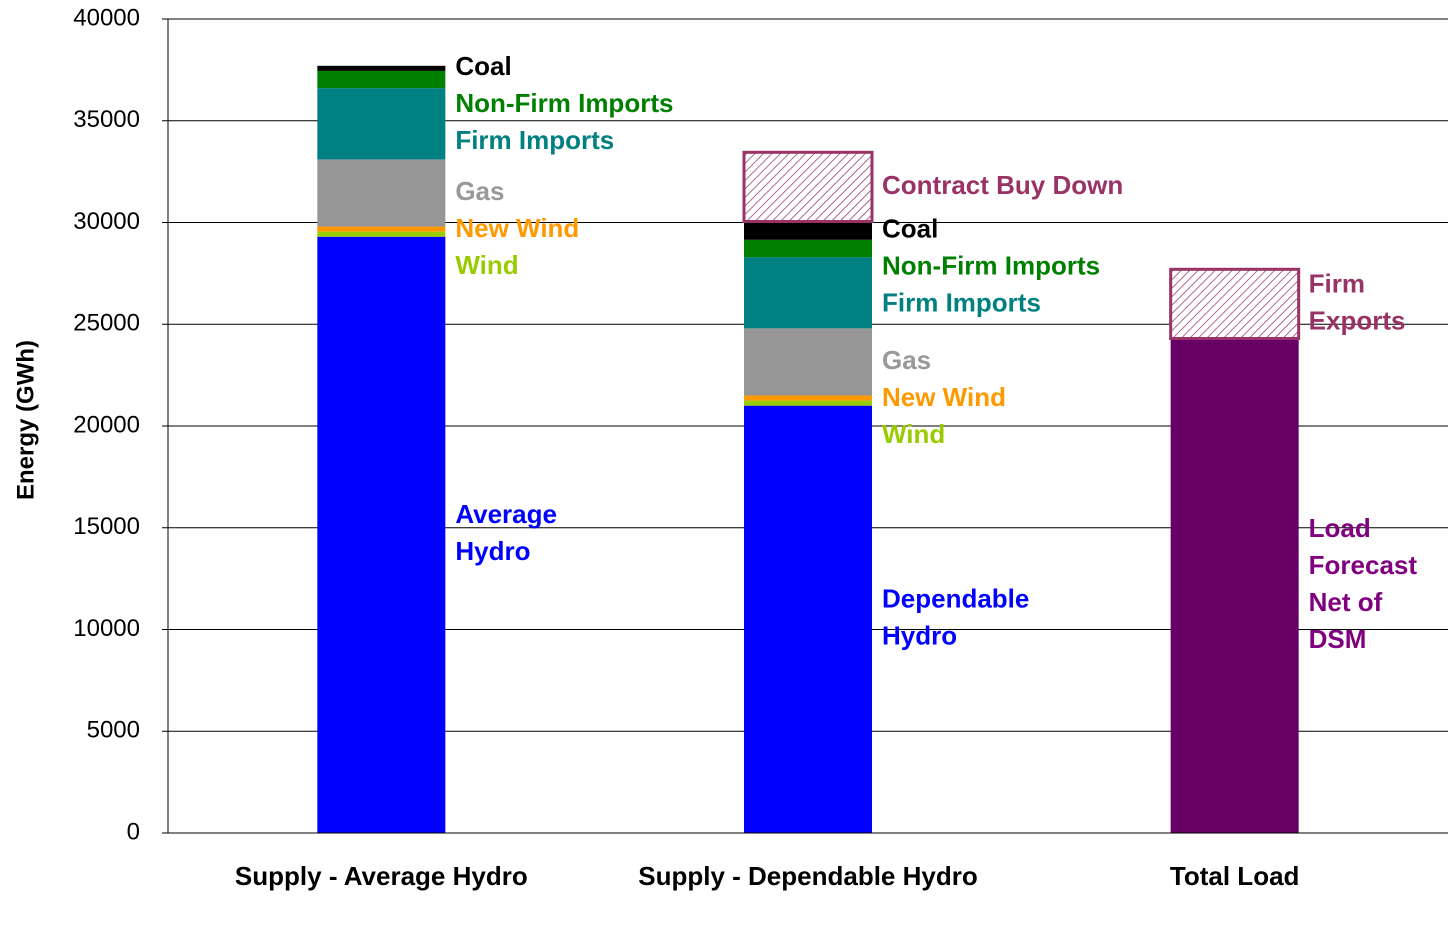 This screenshot has height=931, width=1448. I want to click on y-tick-label: 20000, so click(106, 424).